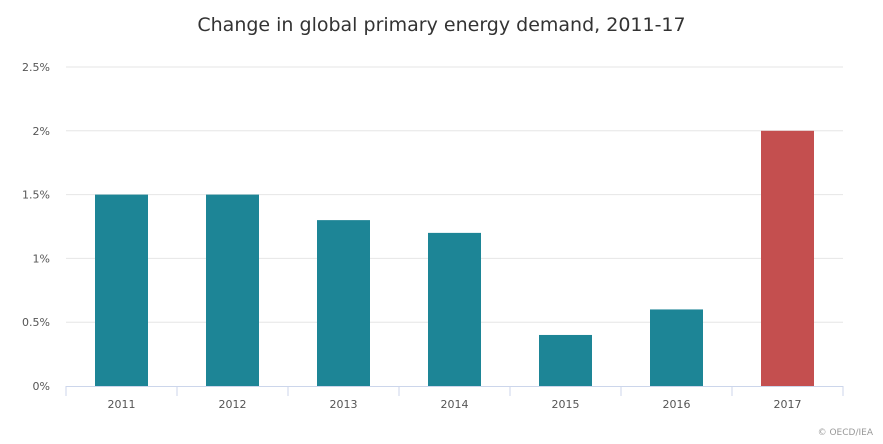 The height and width of the screenshot is (444, 883). Describe the element at coordinates (565, 360) in the screenshot. I see `bar-2015` at that location.